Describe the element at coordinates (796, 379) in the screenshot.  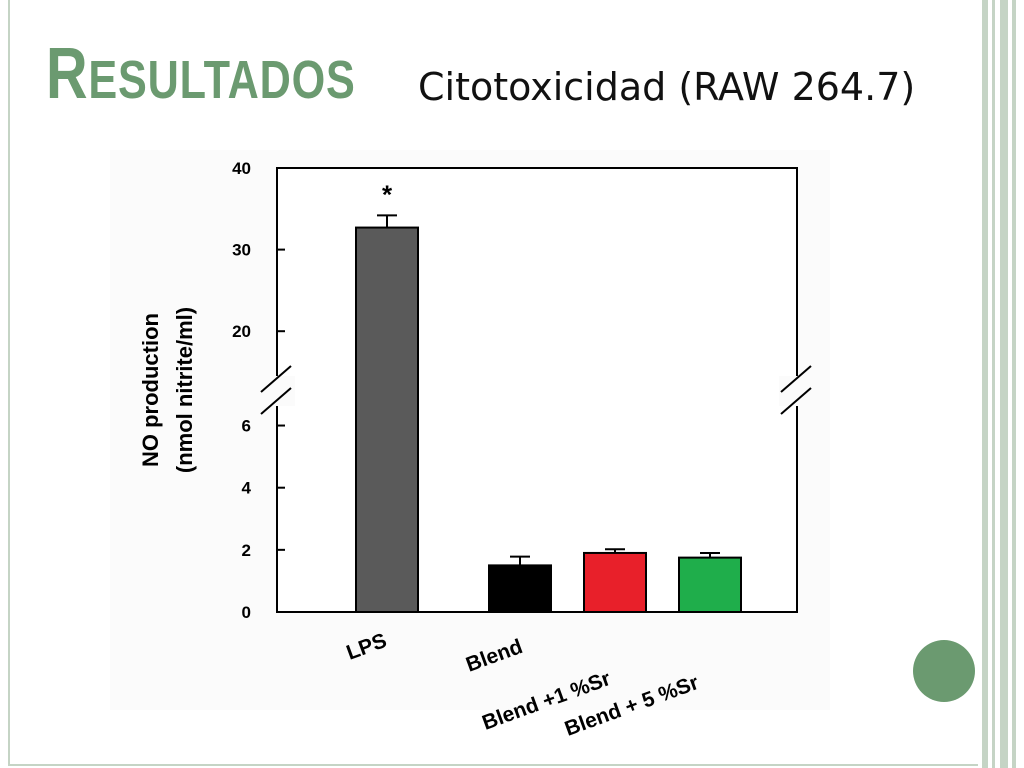
I see `right-axis-break-line-upper` at that location.